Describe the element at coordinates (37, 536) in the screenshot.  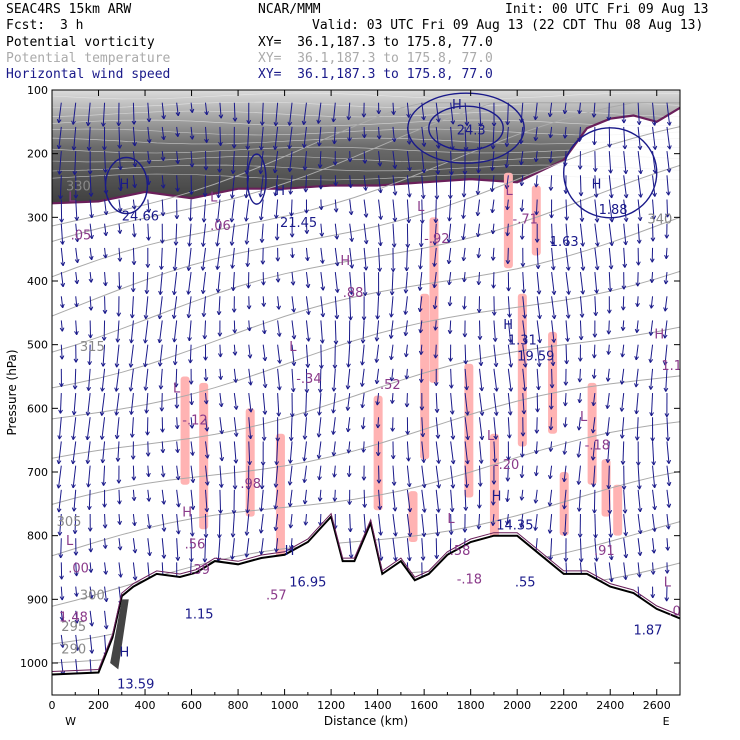
I see `y-tick-label: 800` at that location.